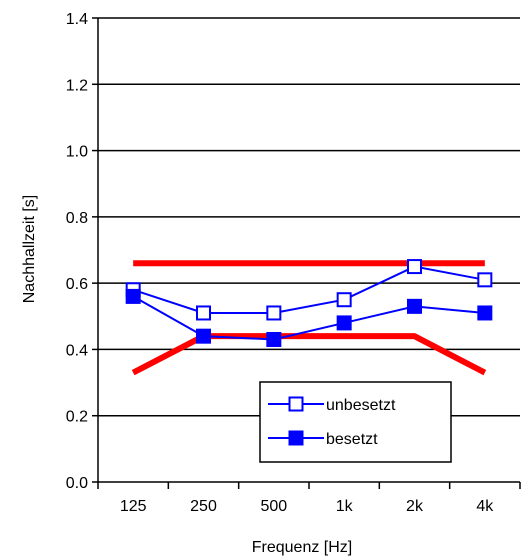 The width and height of the screenshot is (527, 559). I want to click on tolerance-band, so click(309, 318).